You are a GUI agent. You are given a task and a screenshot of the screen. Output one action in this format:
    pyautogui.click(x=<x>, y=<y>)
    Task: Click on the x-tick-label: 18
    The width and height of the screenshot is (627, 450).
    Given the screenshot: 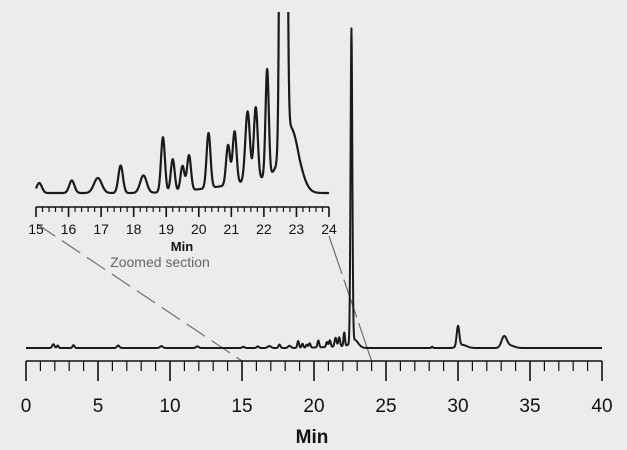 What is the action you would take?
    pyautogui.click(x=134, y=229)
    